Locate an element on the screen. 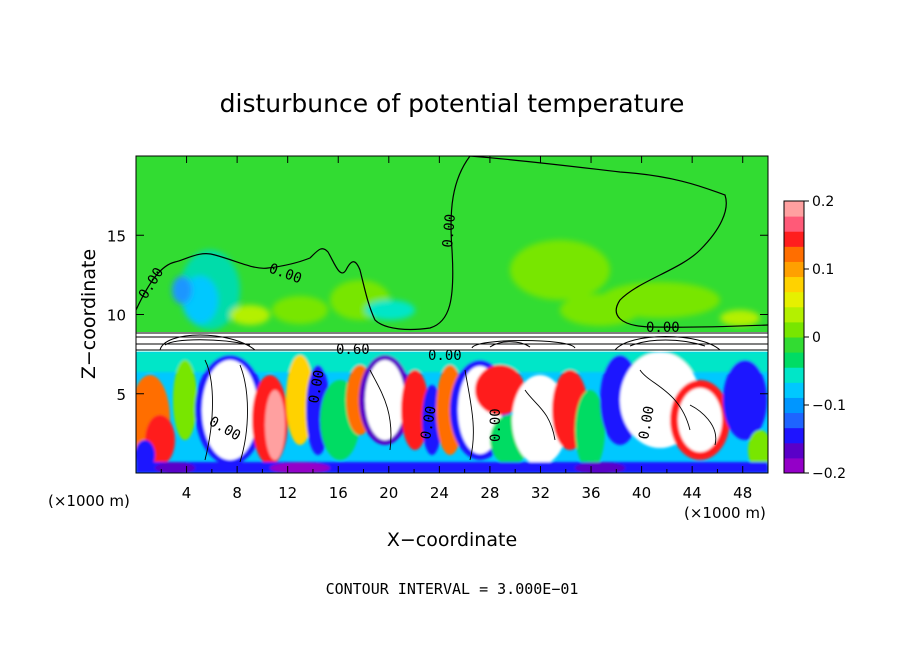 The height and width of the screenshot is (654, 904). x-tick-label: 40 is located at coordinates (641, 493).